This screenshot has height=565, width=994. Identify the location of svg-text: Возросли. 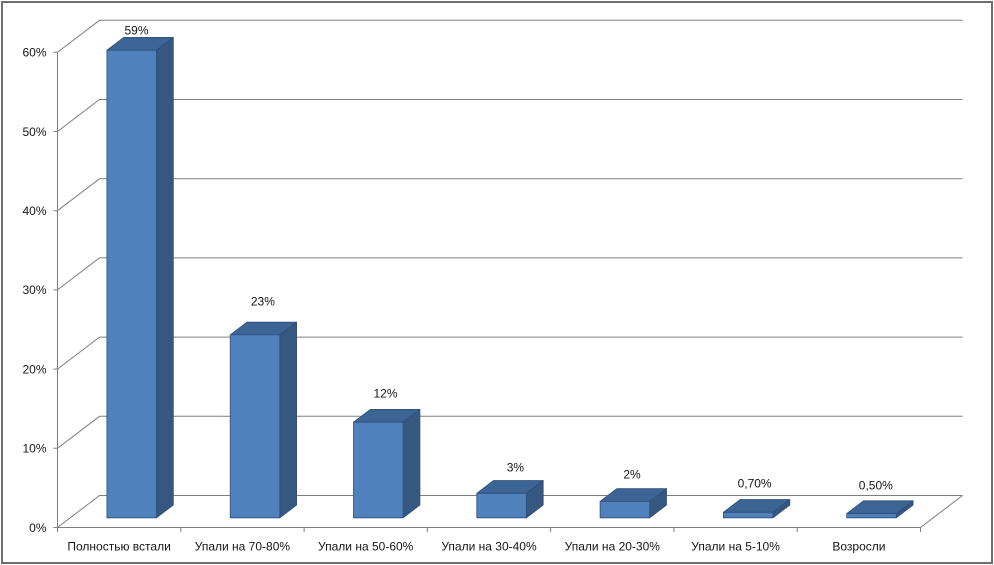
(858, 547).